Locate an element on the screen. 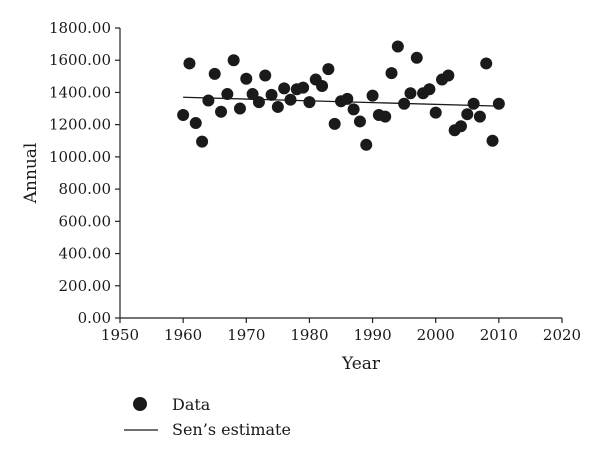  x-tick-label: 1950 is located at coordinates (120, 335).